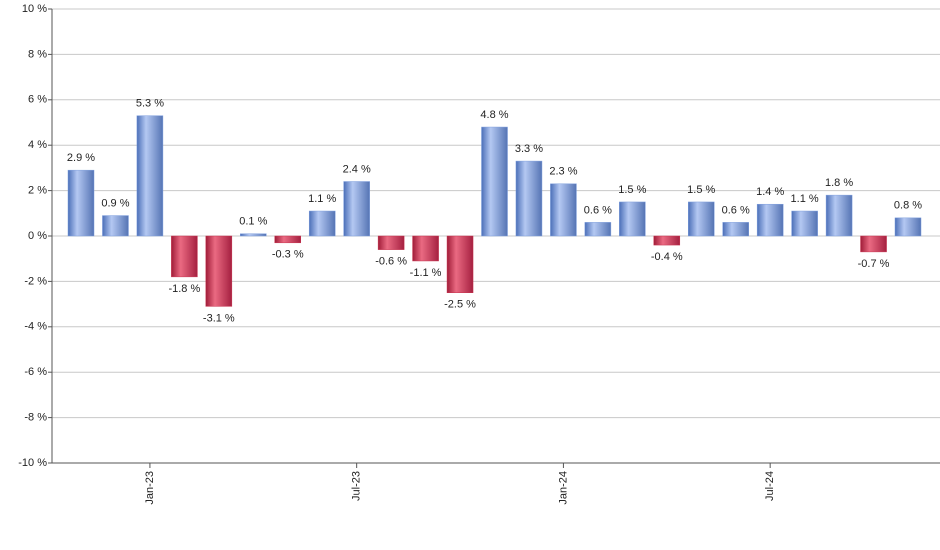 Image resolution: width=940 pixels, height=550 pixels. Describe the element at coordinates (460, 305) in the screenshot. I see `data-label: -2.5 %` at that location.